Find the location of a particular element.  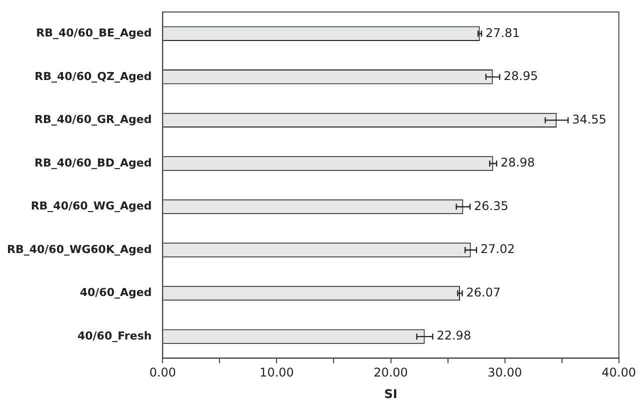

y-tick-label: 40/60_Fresh is located at coordinates (114, 335).